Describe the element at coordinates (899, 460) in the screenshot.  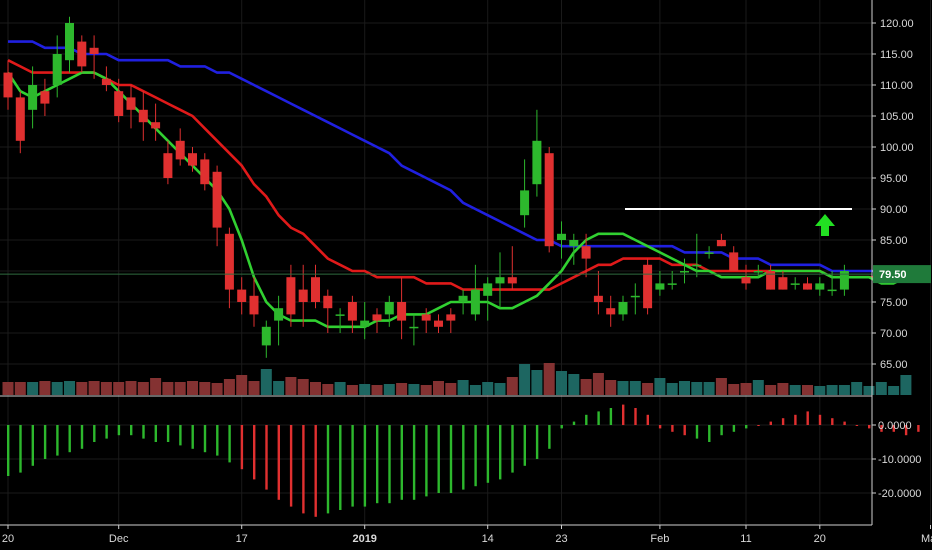
I see `y-tick-label: -10.0000` at that location.